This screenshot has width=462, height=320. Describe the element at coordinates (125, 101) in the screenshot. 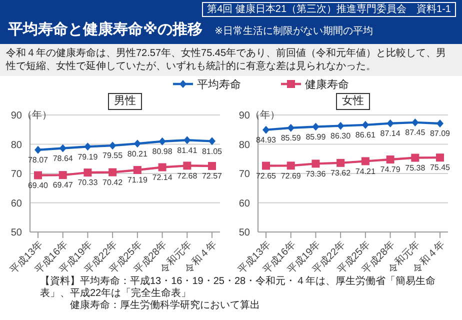

I see `chart-title: 男性` at that location.